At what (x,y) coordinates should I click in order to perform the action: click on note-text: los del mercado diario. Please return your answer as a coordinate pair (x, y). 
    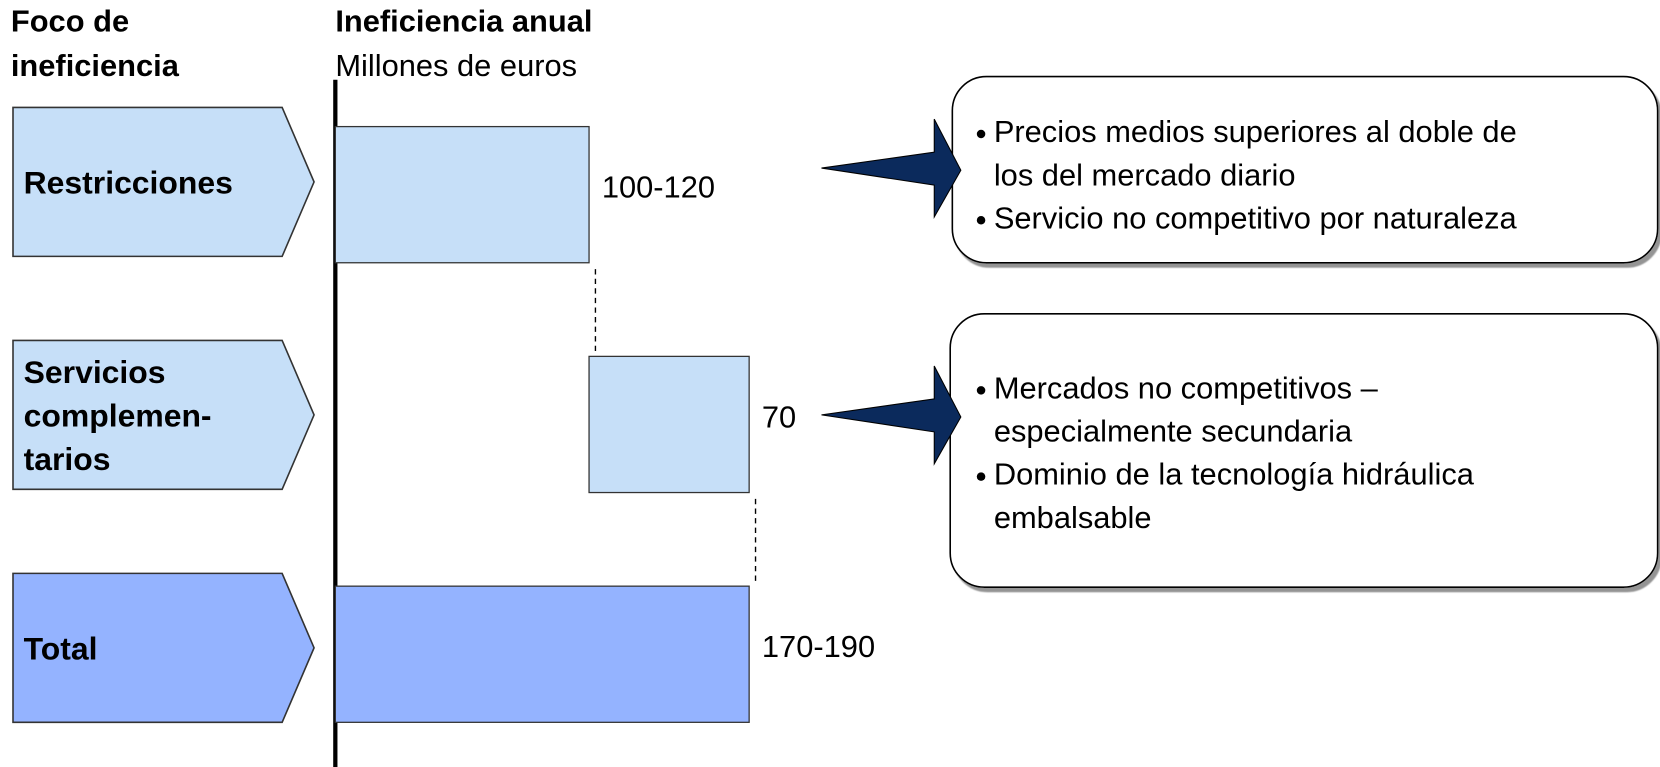
    Looking at the image, I should click on (1145, 174).